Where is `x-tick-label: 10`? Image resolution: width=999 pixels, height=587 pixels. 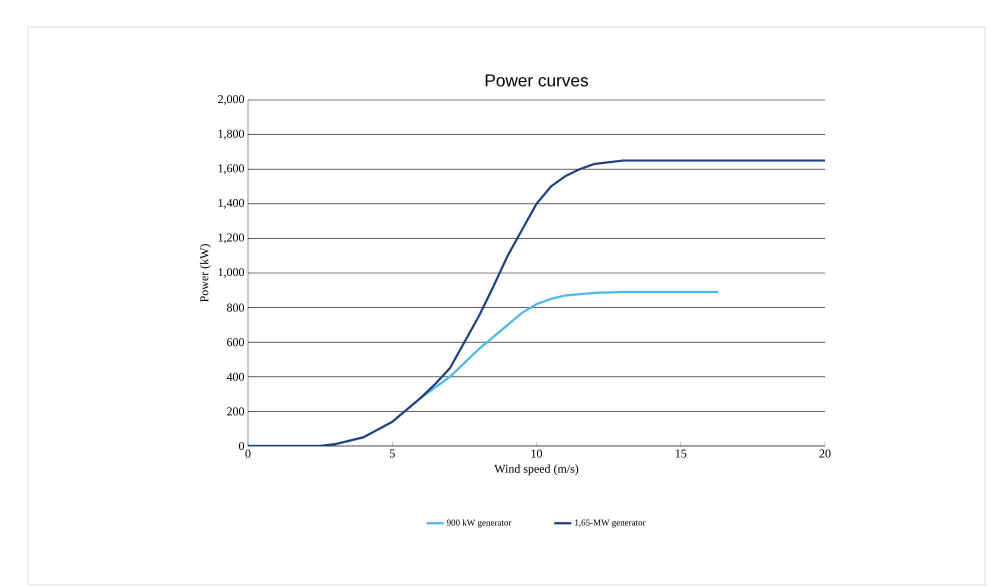 x-tick-label: 10 is located at coordinates (537, 454).